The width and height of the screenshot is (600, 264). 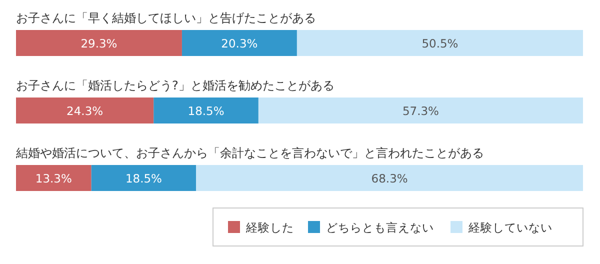 I want to click on data-label: 68.3%, so click(x=389, y=179).